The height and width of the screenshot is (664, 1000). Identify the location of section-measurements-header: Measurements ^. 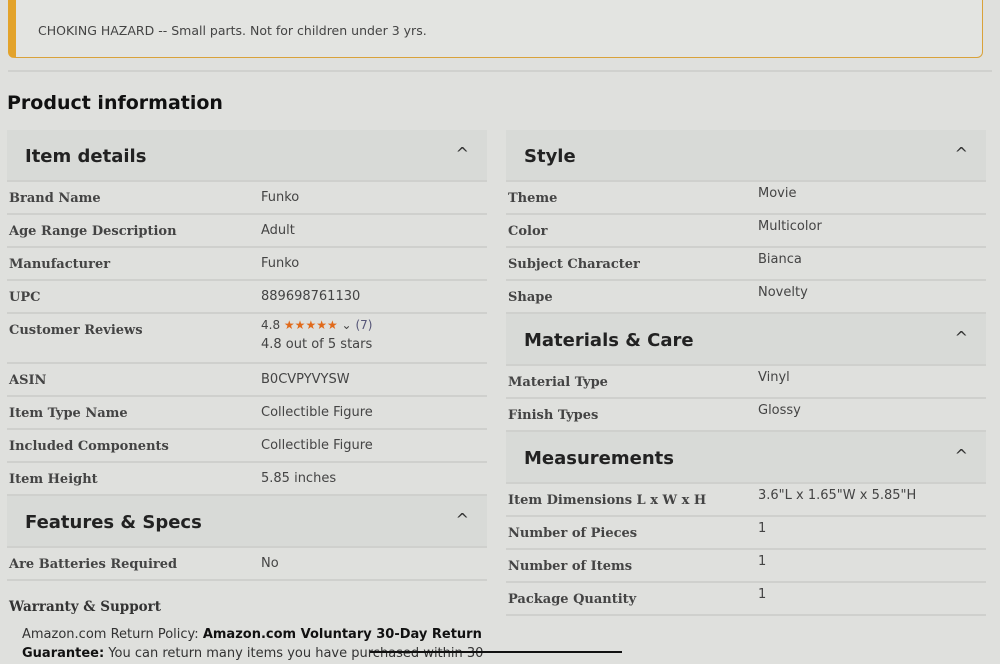
(746, 458).